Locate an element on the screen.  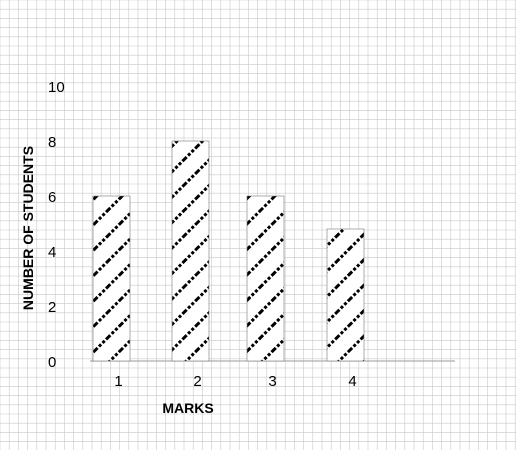
x-axis-title: MARKS is located at coordinates (187, 408).